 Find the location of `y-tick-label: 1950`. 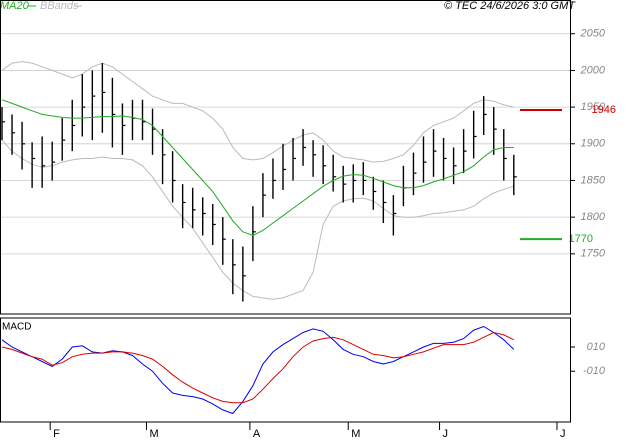

y-tick-label: 1950 is located at coordinates (593, 107).